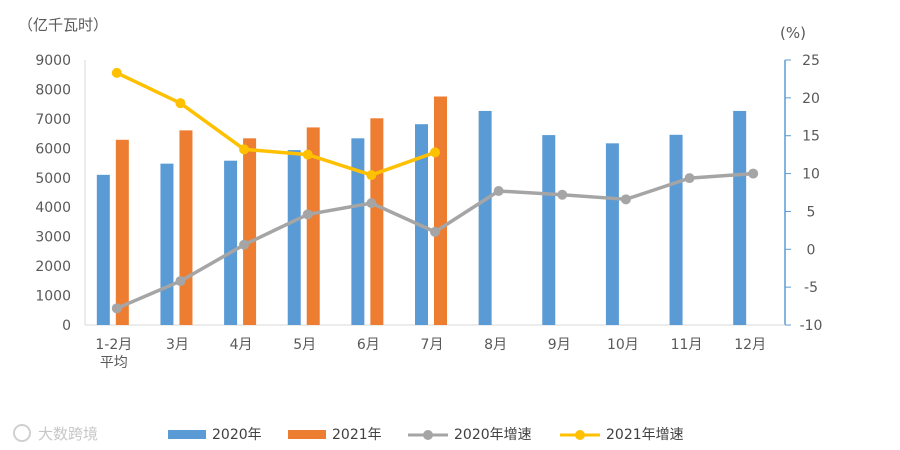 Image resolution: width=900 pixels, height=450 pixels. What do you see at coordinates (68, 434) in the screenshot?
I see `watermark-text: 大数跨境` at bounding box center [68, 434].